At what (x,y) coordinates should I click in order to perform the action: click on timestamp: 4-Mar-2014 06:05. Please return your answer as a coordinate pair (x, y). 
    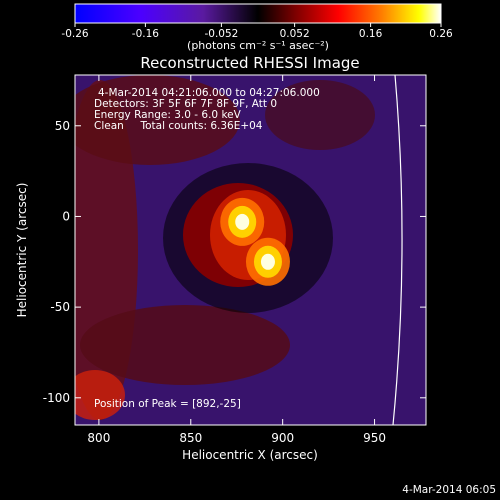
    Looking at the image, I should click on (449, 490).